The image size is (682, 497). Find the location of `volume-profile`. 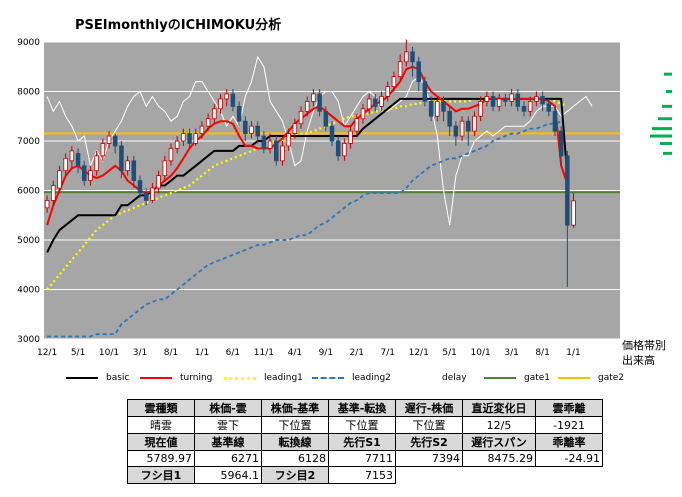

volume-profile is located at coordinates (661, 113).